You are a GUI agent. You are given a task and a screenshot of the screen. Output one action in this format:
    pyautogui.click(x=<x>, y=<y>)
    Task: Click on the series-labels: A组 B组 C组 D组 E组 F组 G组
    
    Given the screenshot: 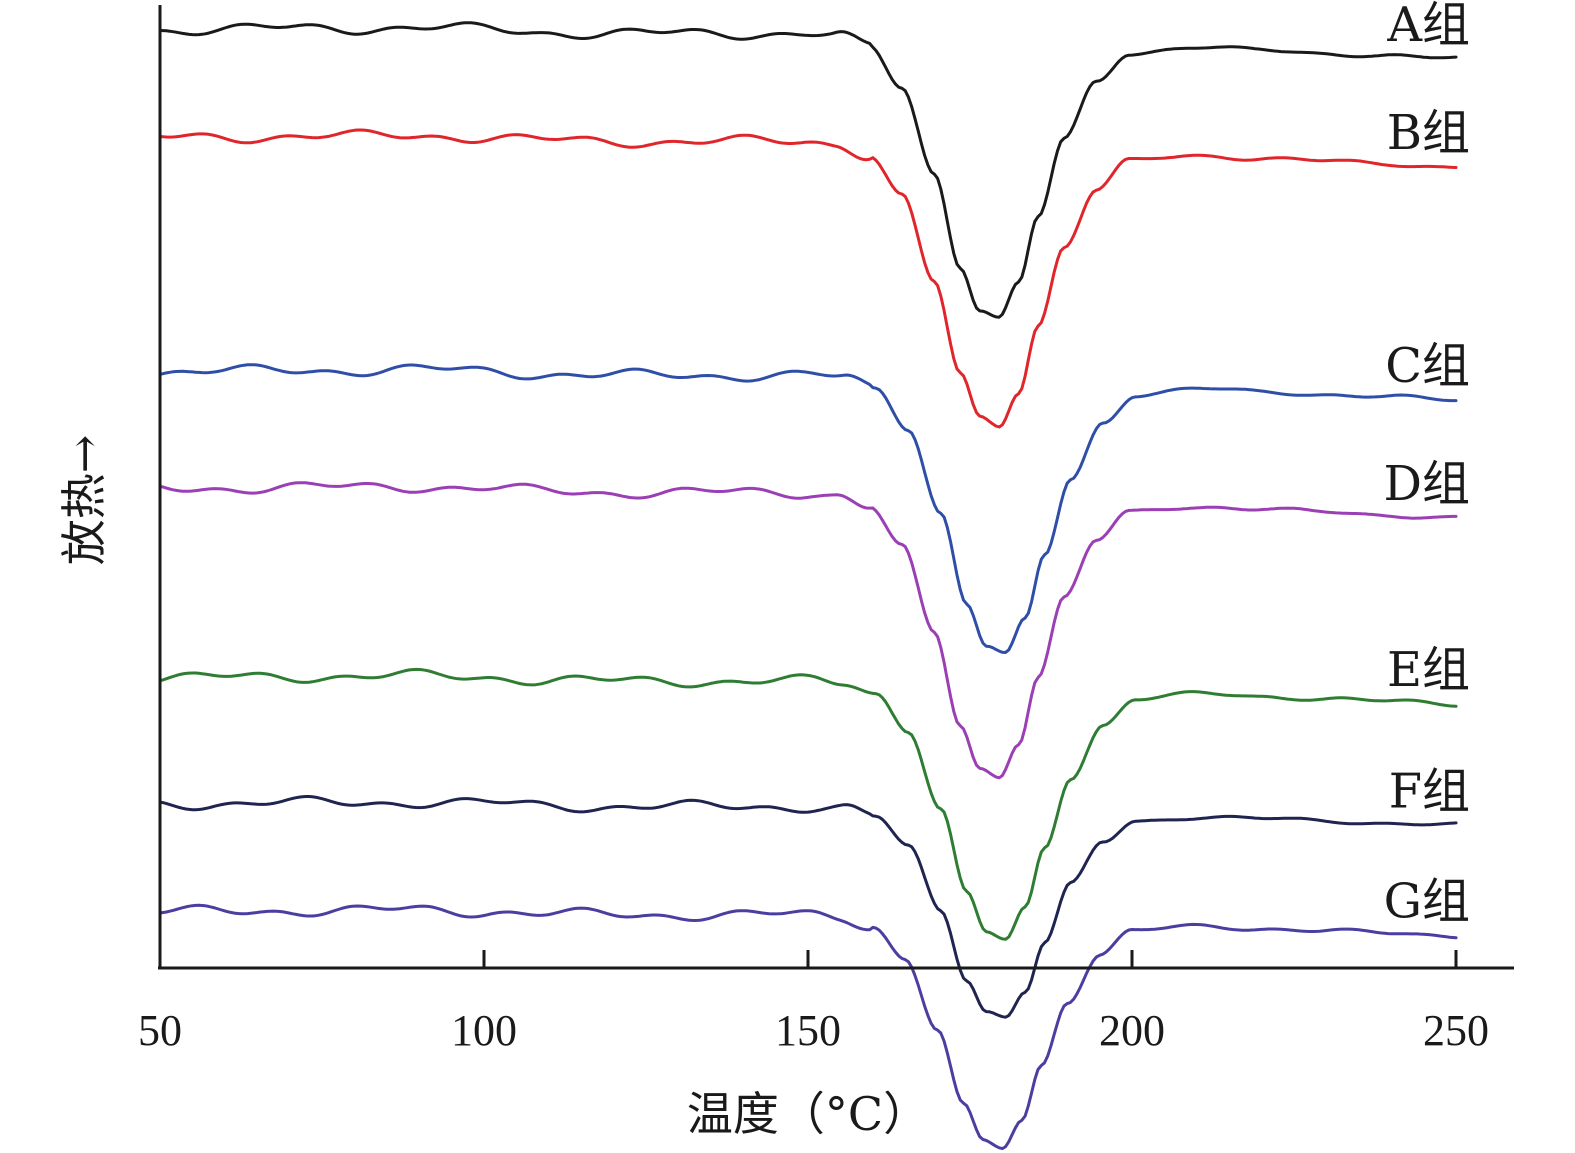 What is the action you would take?
    pyautogui.click(x=1427, y=465)
    